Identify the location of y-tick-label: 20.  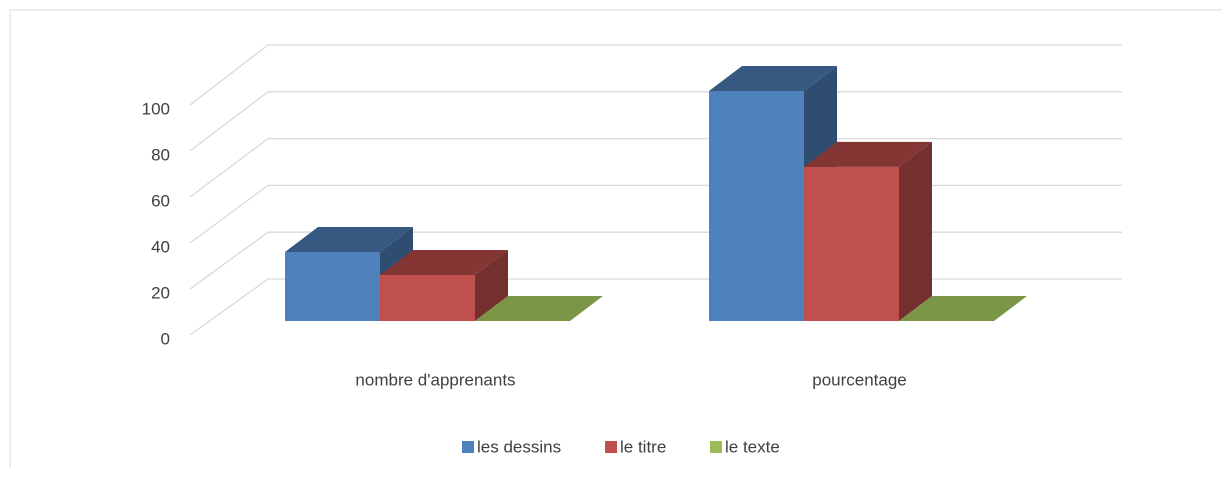
(160, 292).